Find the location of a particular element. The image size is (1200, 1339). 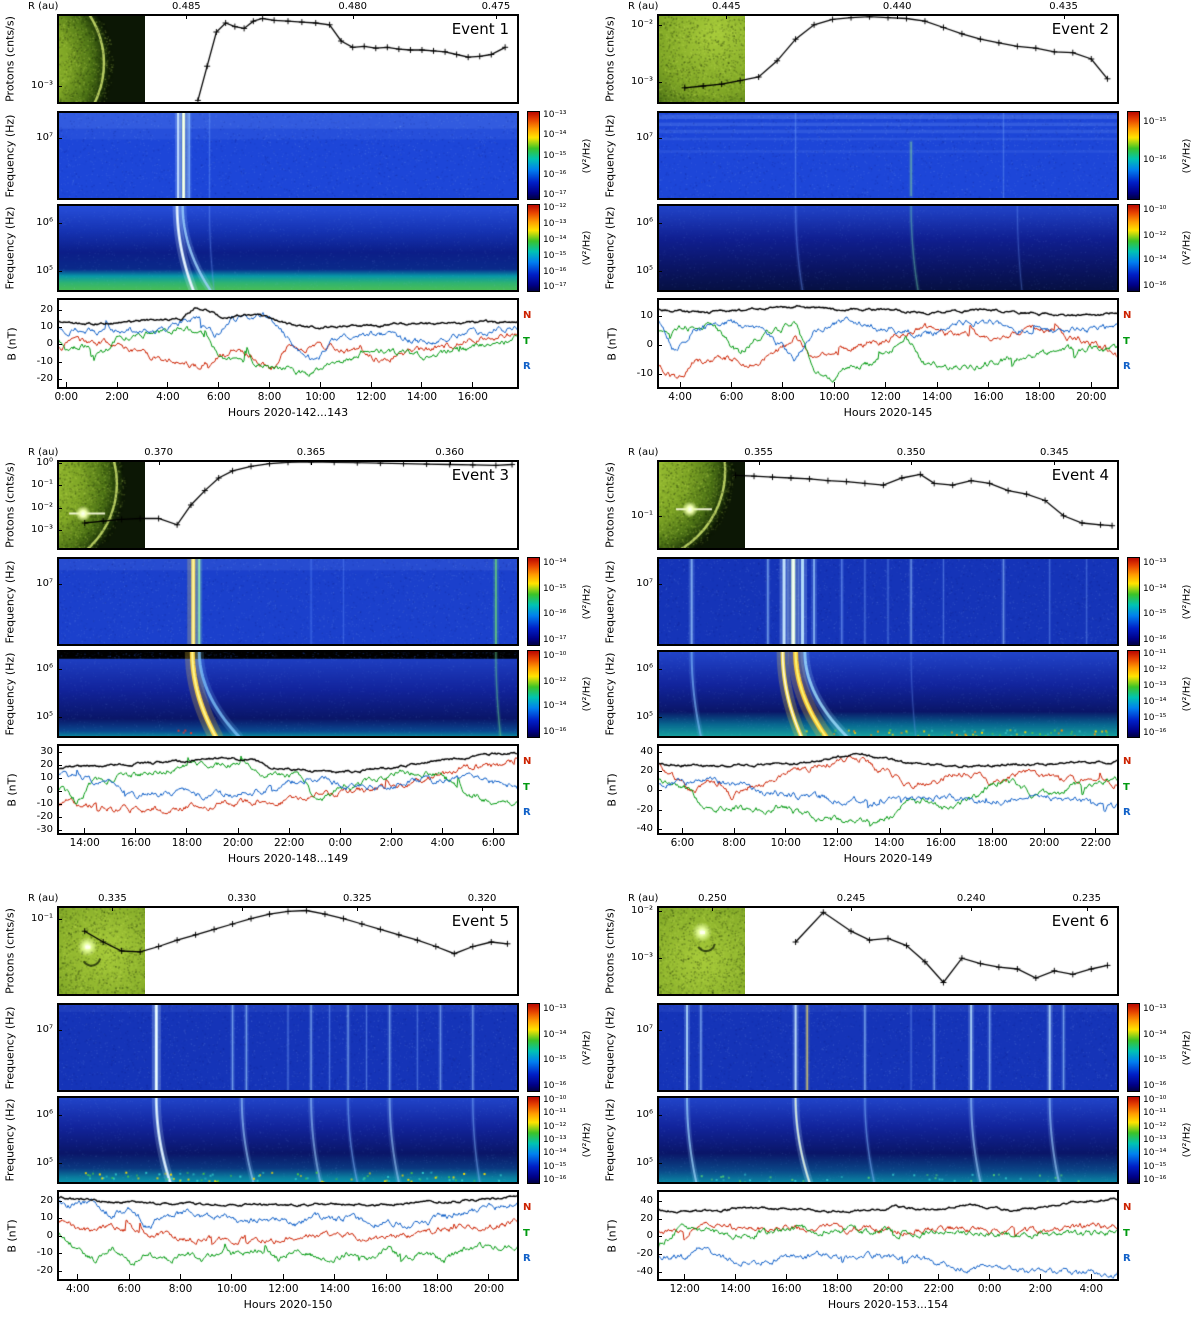

hfr-colorbar-tick-label: 10⁻¹⁴ is located at coordinates (555, 135).